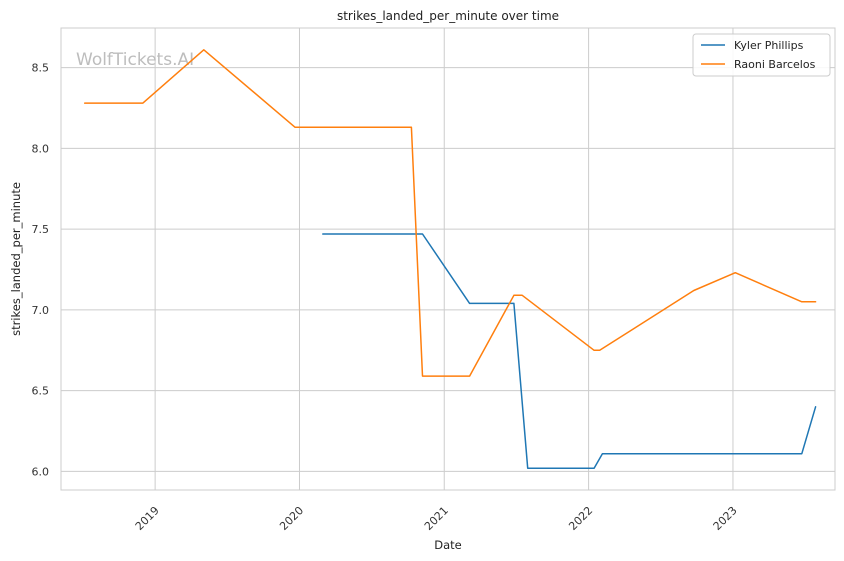  I want to click on y-axis-label: strikes_landed_per_minute, so click(16, 259).